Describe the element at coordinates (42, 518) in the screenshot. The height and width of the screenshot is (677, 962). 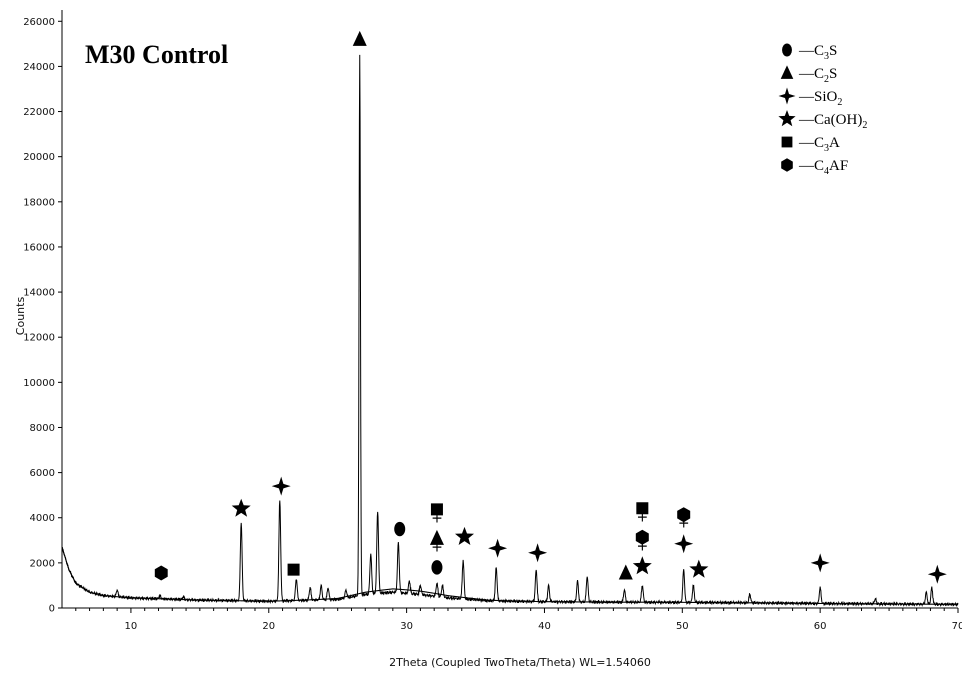
I see `y-tick-label: 4000` at that location.